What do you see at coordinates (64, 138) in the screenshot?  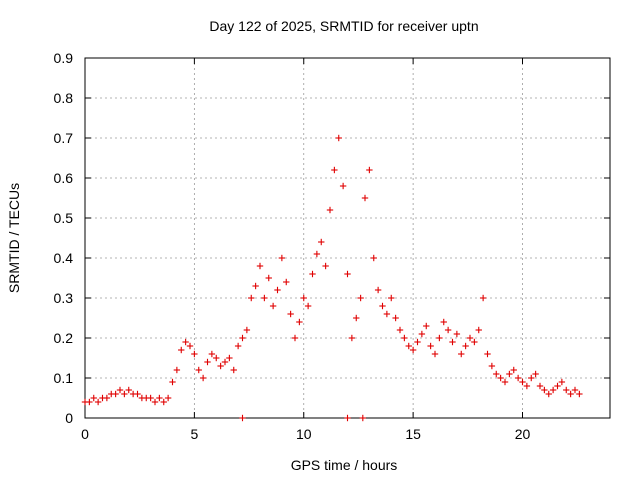 I see `y-tick-label: 0.7` at bounding box center [64, 138].